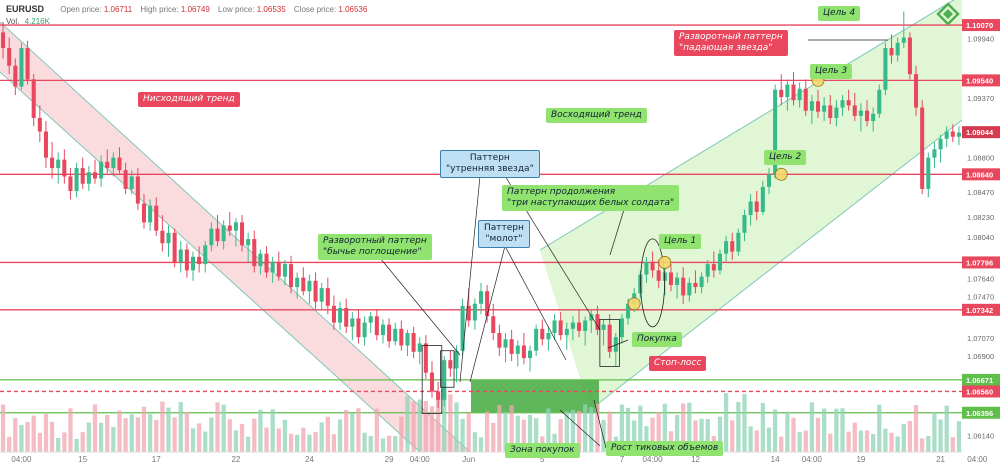 This screenshot has height=467, width=1000. What do you see at coordinates (13, 21) in the screenshot?
I see `volume-label: Vol.` at bounding box center [13, 21].